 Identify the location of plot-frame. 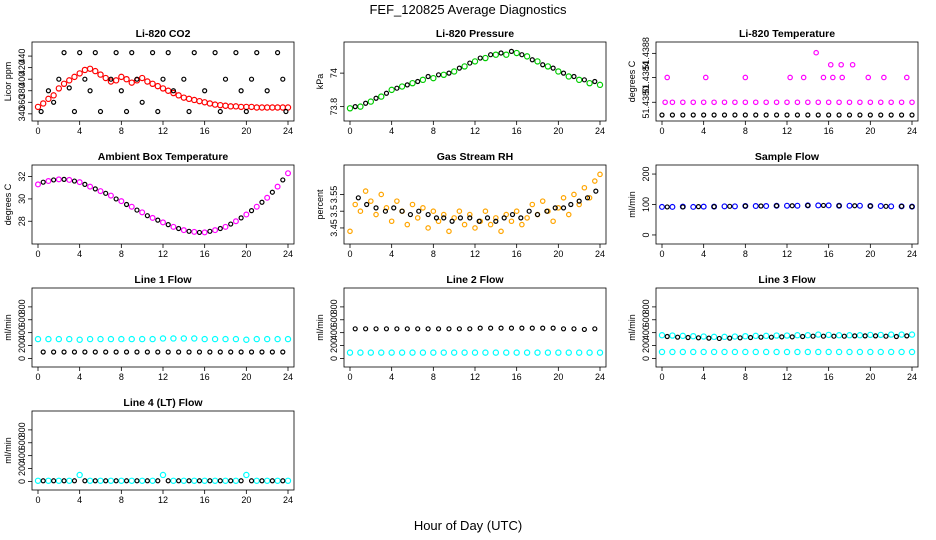
(787, 81).